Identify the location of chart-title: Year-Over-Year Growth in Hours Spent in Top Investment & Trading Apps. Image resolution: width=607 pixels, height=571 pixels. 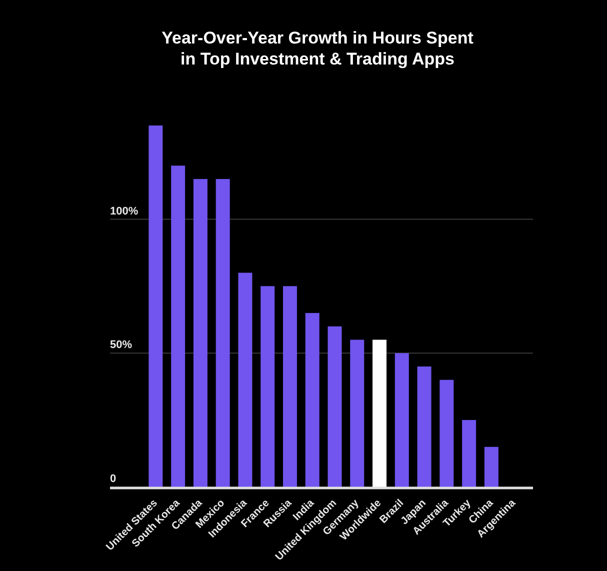
(318, 48).